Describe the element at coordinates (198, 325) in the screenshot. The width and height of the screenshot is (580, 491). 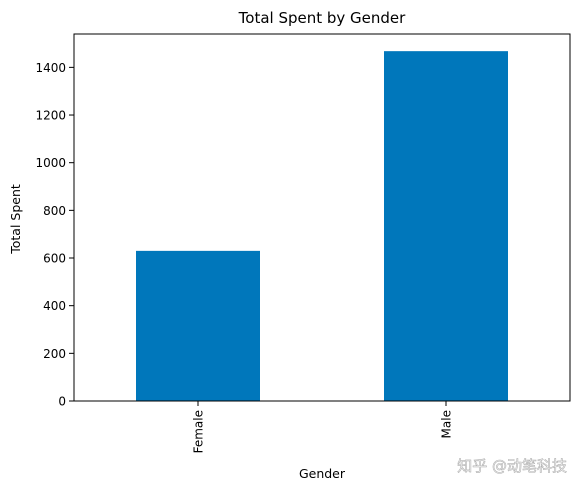
I see `bar-female` at that location.